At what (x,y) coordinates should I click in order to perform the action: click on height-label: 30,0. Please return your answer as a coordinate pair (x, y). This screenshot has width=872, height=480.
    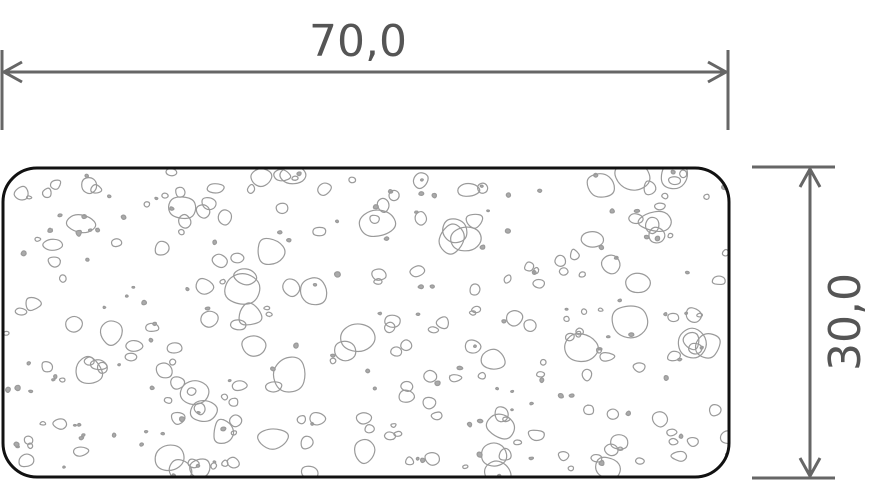
    Looking at the image, I should click on (845, 322).